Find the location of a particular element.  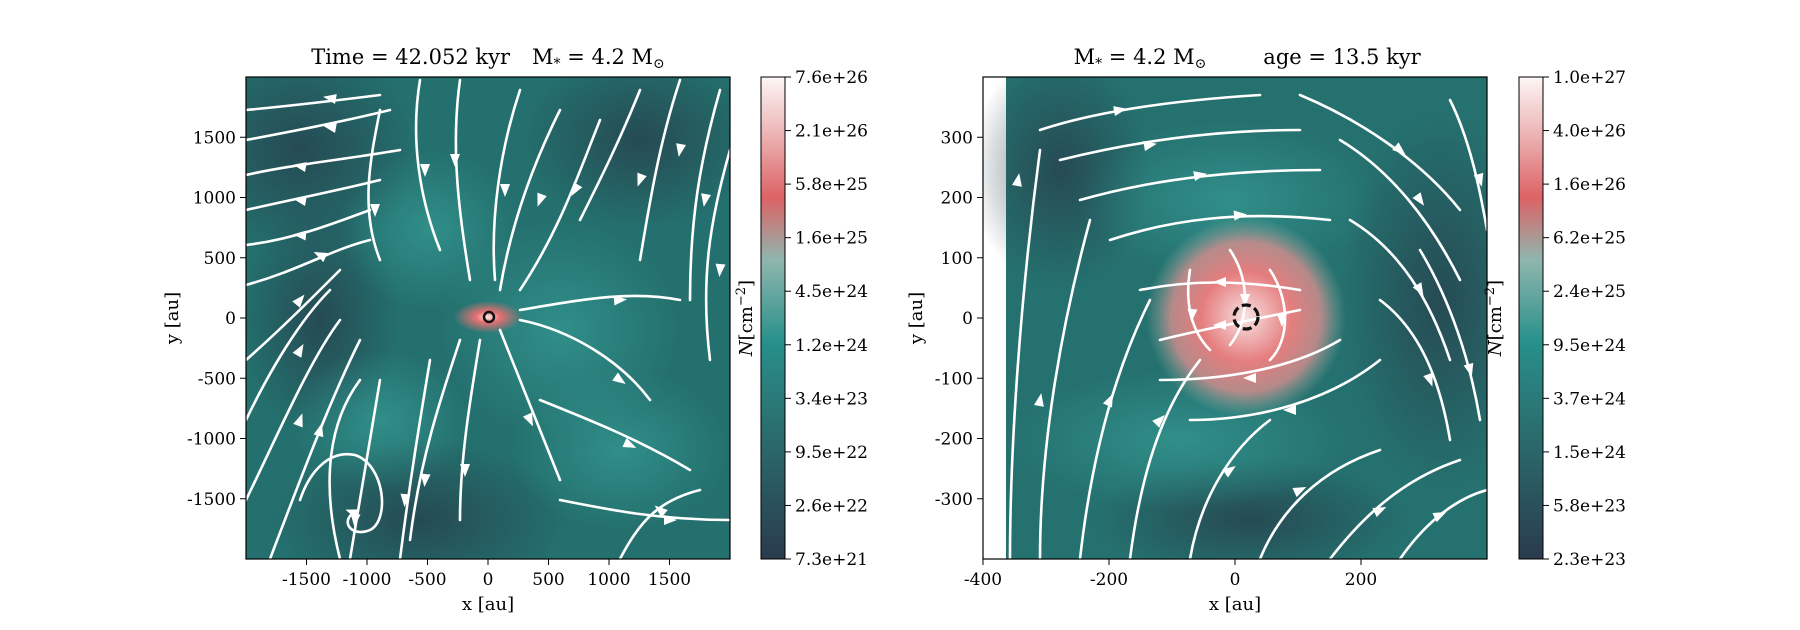

x-tick-label: 500 is located at coordinates (548, 580).